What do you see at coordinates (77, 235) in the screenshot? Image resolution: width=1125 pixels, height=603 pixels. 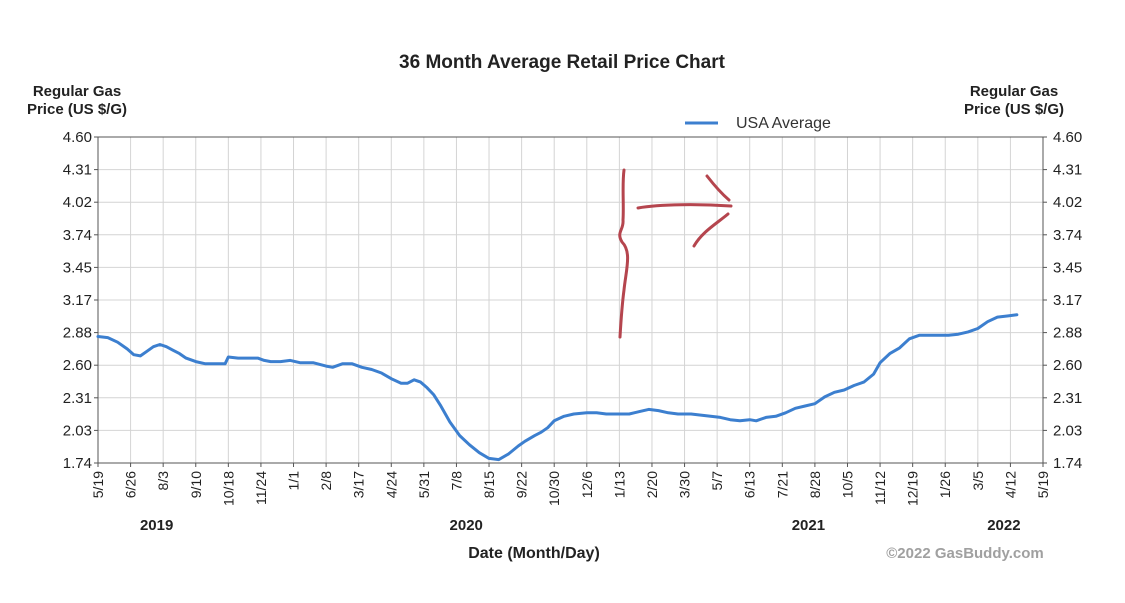 I see `y-tick-label-left: 3.74` at bounding box center [77, 235].